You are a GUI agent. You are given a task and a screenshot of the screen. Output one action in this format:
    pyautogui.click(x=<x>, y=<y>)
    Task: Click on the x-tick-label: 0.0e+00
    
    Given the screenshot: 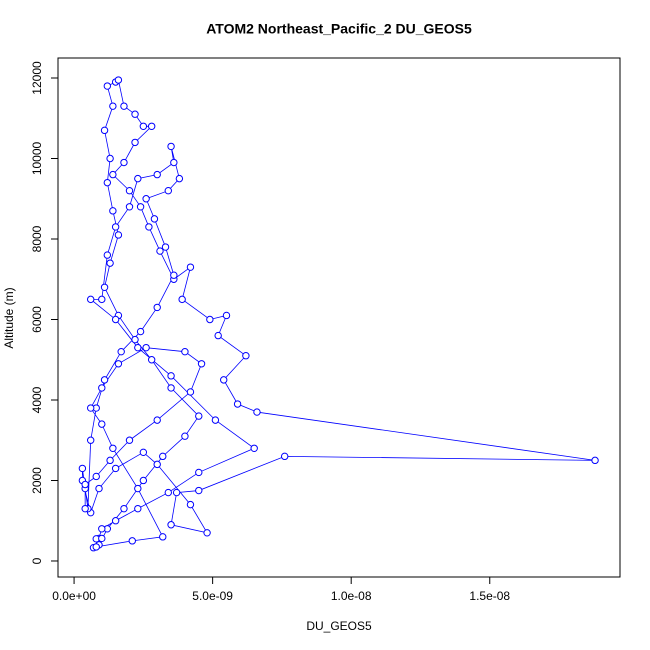 What is the action you would take?
    pyautogui.click(x=74, y=596)
    